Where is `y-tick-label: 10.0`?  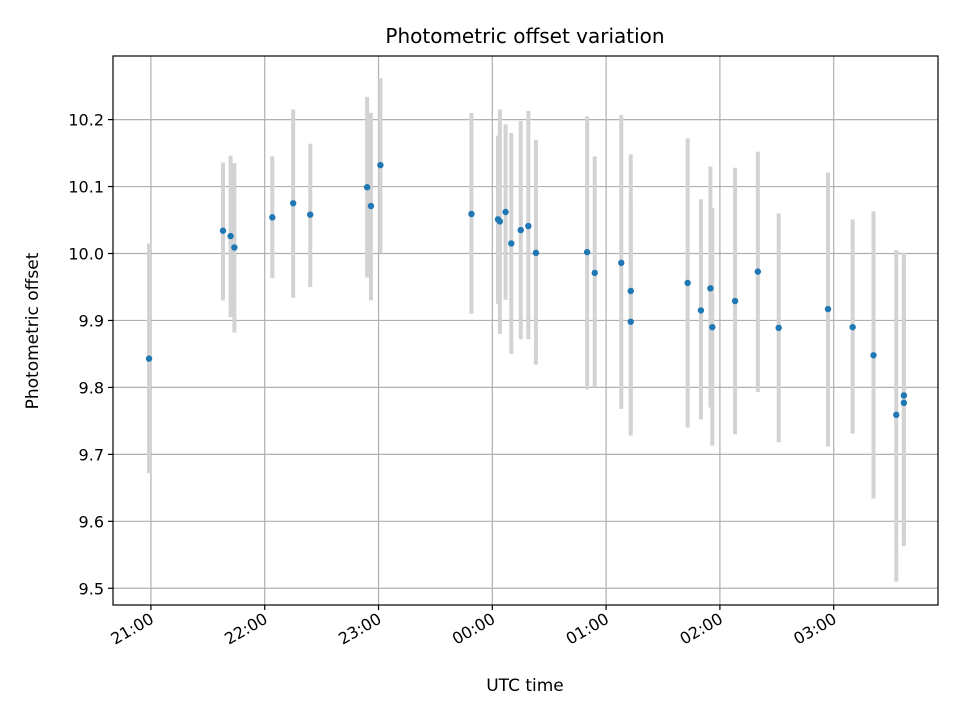 y-tick-label: 10.0 is located at coordinates (86, 254).